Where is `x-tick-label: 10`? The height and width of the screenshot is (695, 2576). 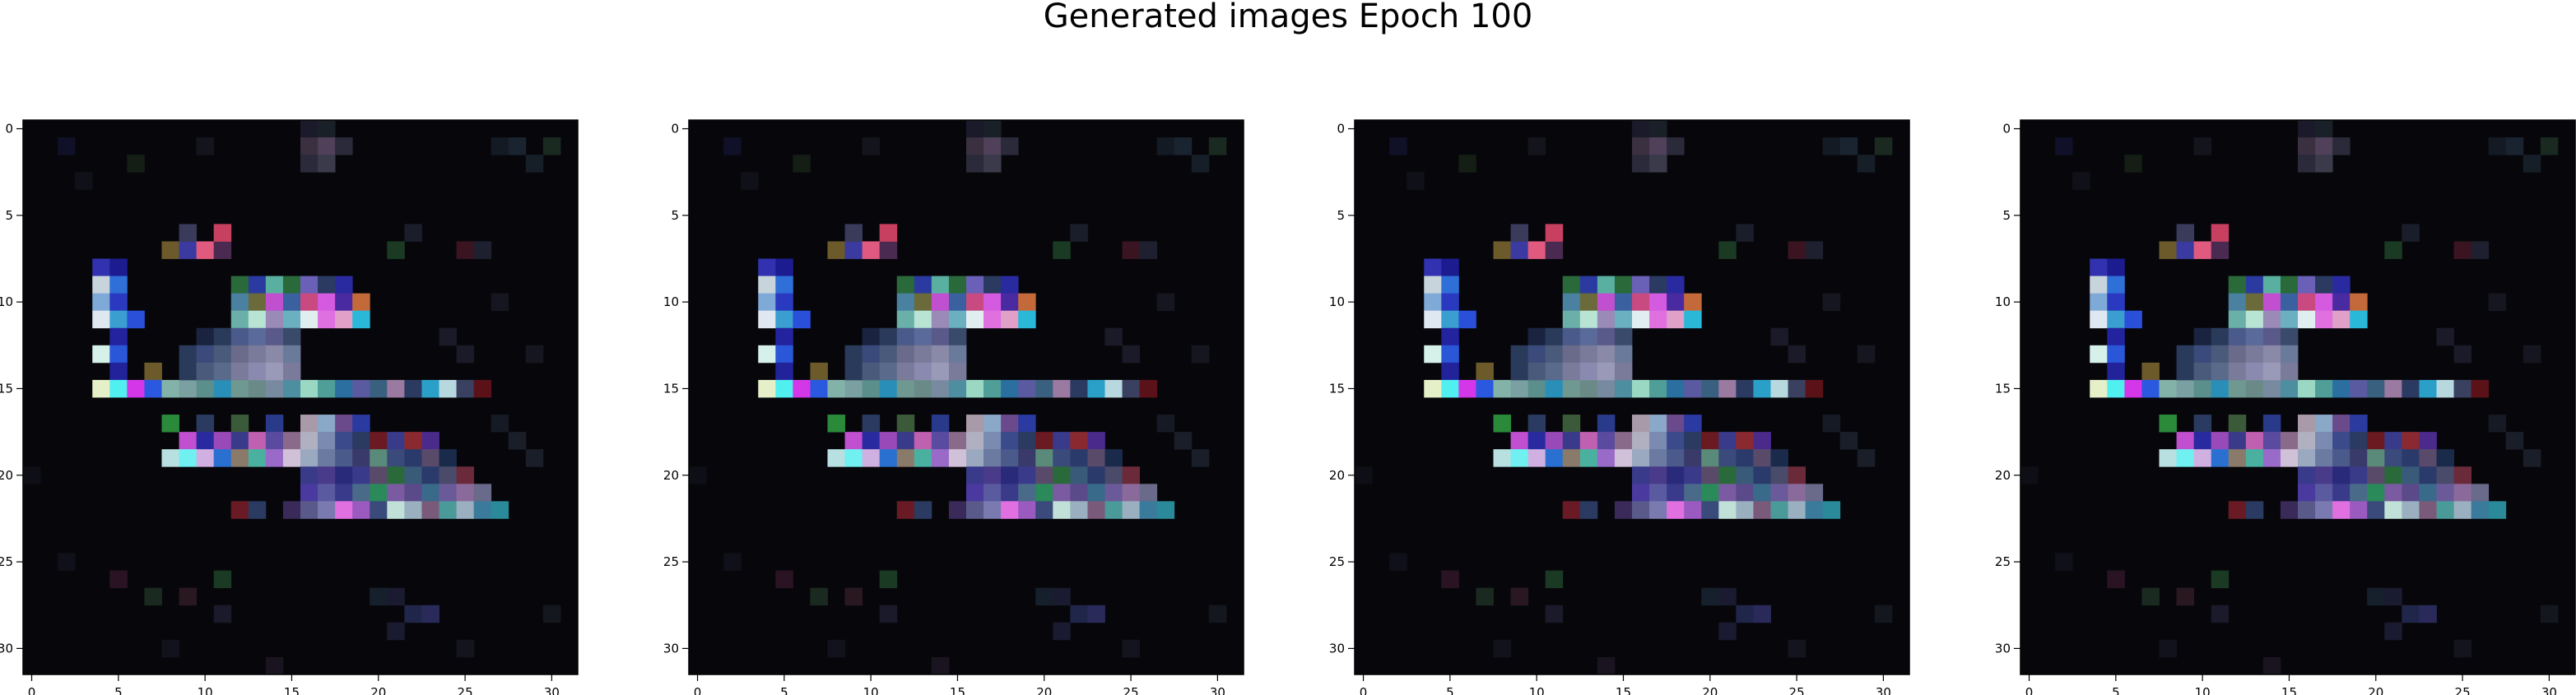
x-tick-label: 10 is located at coordinates (871, 690).